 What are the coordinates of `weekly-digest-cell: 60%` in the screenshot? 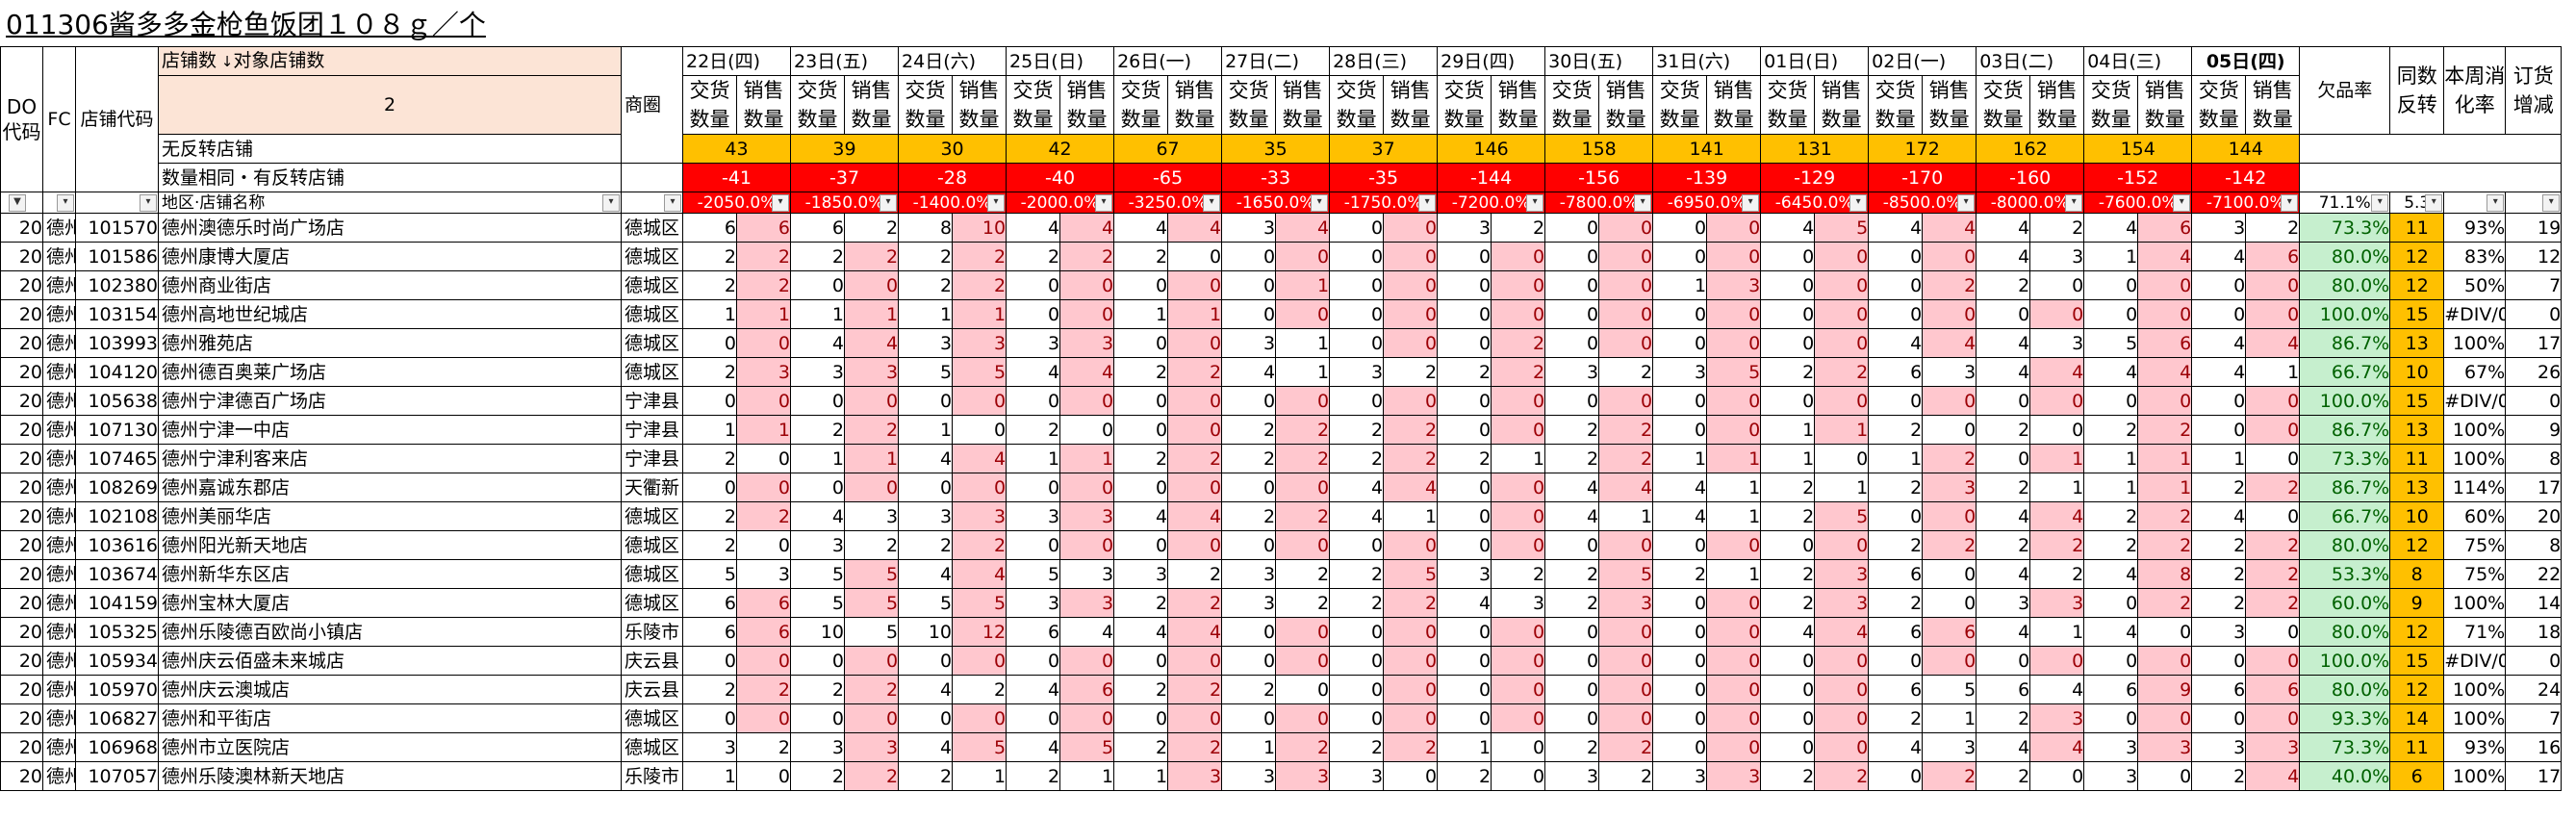 It's located at (2475, 516).